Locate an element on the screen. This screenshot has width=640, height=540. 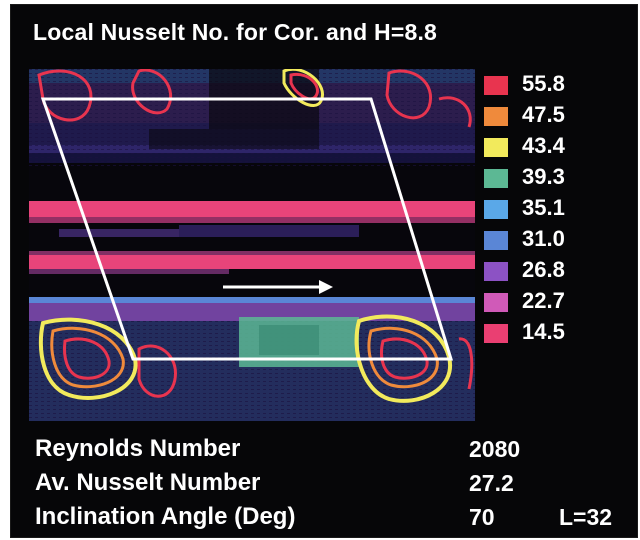
legend-item: 31.0 is located at coordinates (554, 239).